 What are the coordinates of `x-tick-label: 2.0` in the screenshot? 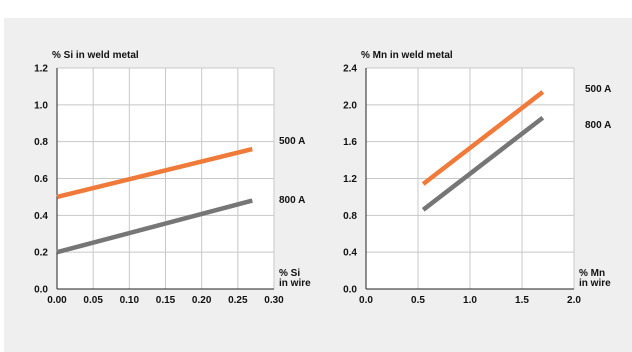 It's located at (574, 300).